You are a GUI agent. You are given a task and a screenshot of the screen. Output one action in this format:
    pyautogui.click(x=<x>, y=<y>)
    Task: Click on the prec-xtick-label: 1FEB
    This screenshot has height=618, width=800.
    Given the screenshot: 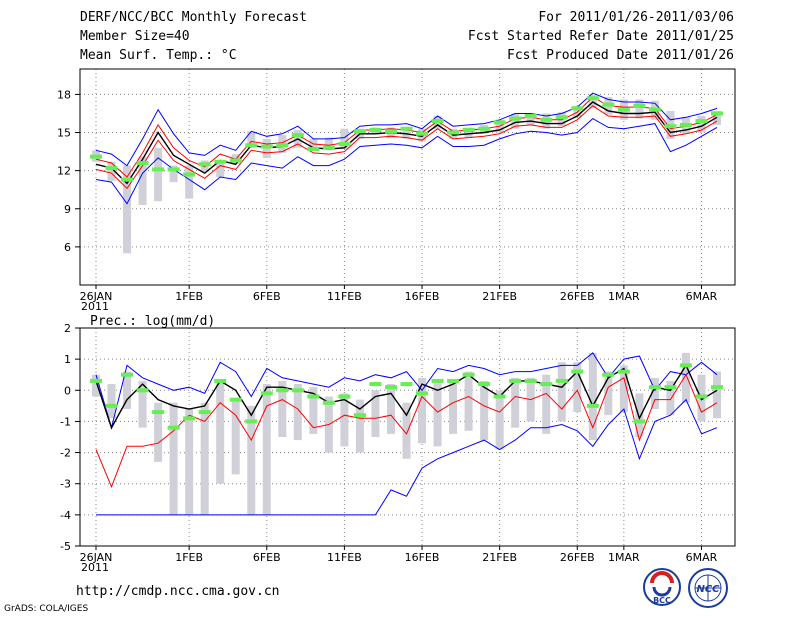 What is the action you would take?
    pyautogui.click(x=189, y=557)
    